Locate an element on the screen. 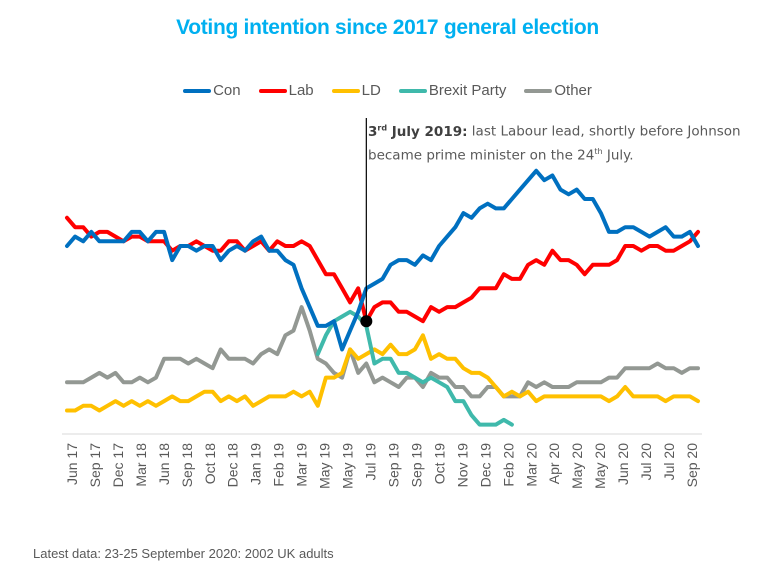 The height and width of the screenshot is (577, 775). legend: Con Lab LD Brexit Party Other is located at coordinates (387, 90).